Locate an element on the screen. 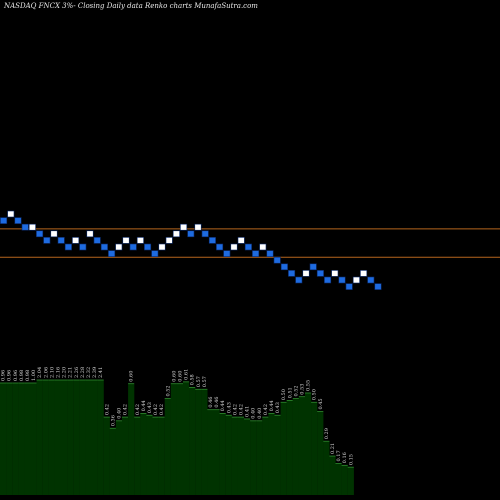 This screenshot has width=500, height=500. reference-lines is located at coordinates (250, 243).